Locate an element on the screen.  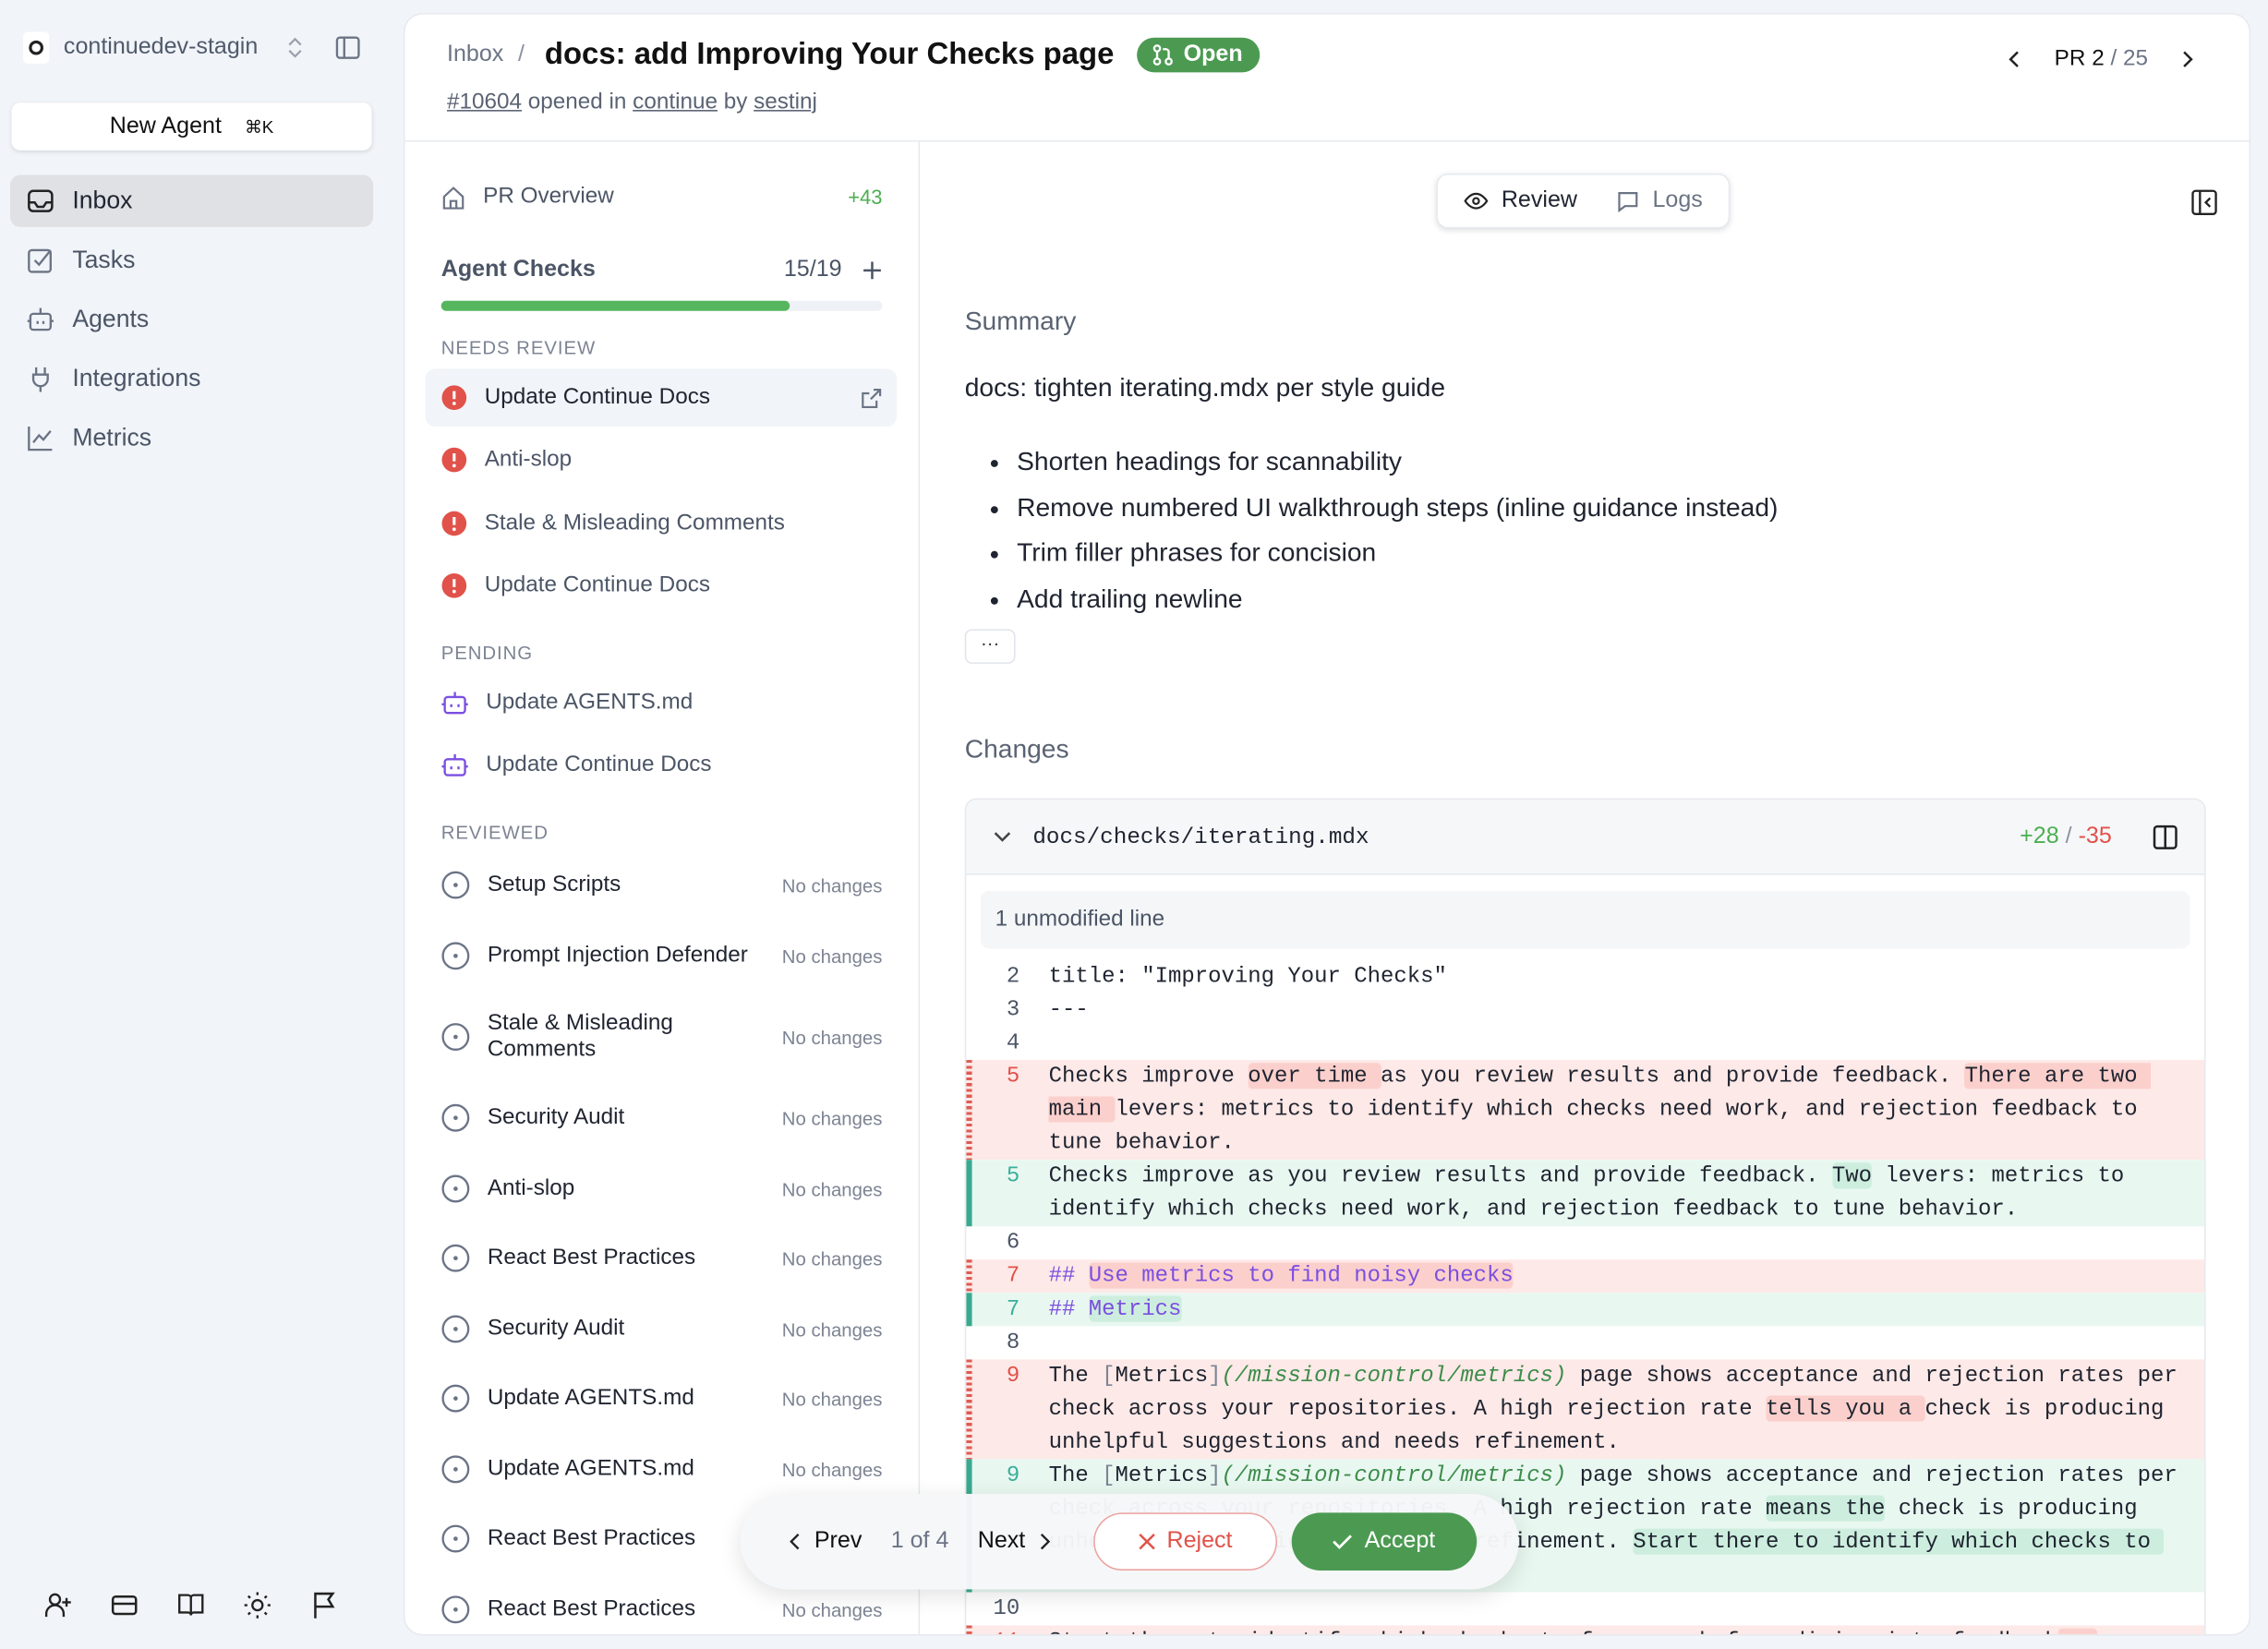
sidebar-item-integrations: Integrations is located at coordinates (191, 378).